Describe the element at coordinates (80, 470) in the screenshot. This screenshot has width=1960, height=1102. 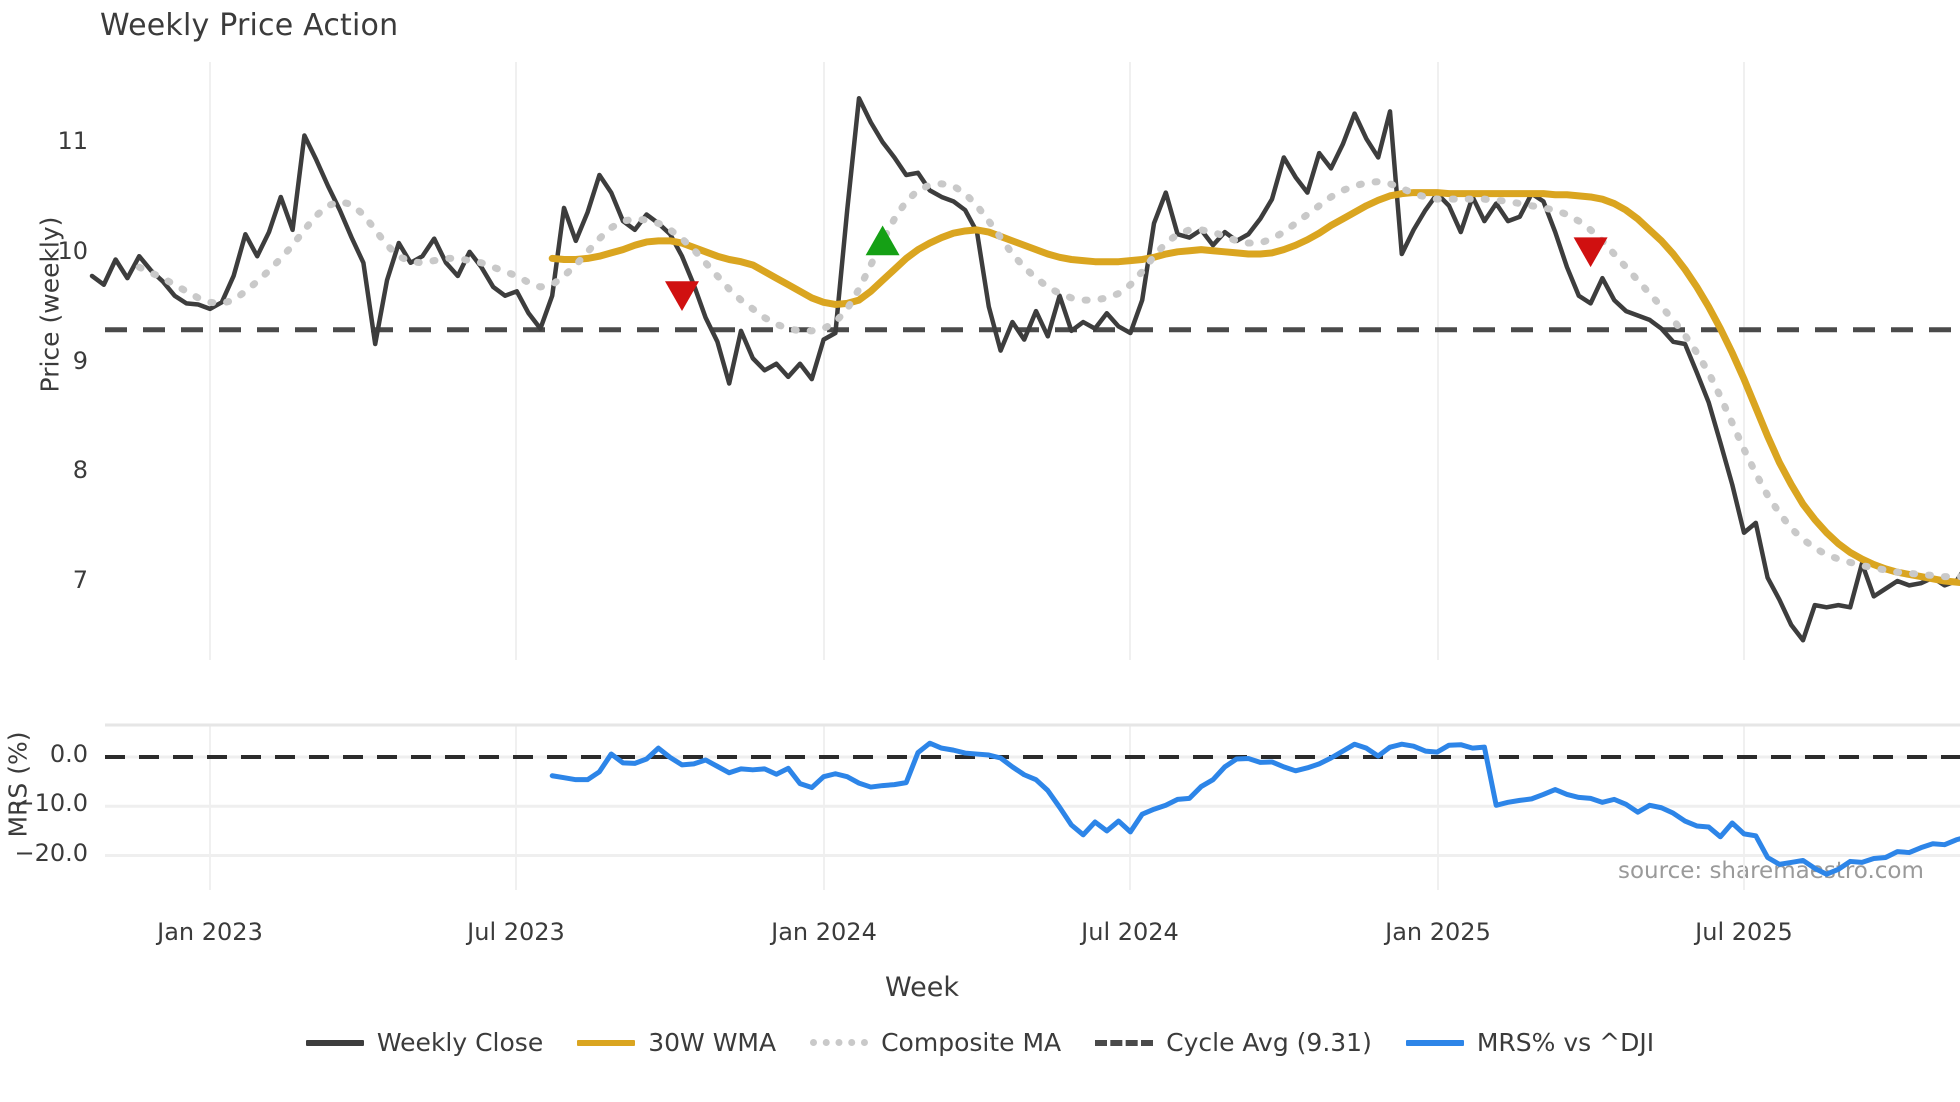
I see `price-ytick-8: 8` at that location.